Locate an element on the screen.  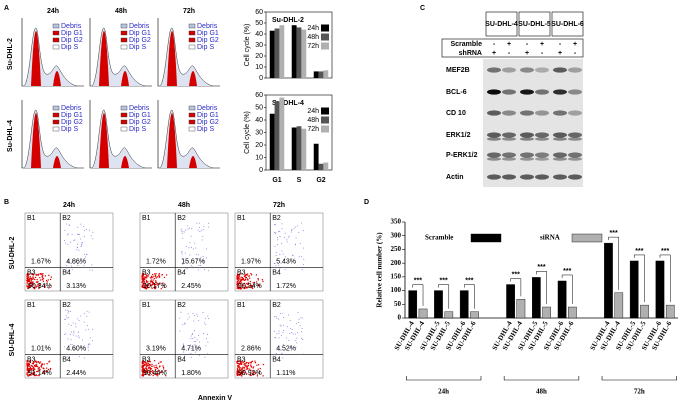
quadrant-label: B2 is located at coordinates (66, 305).